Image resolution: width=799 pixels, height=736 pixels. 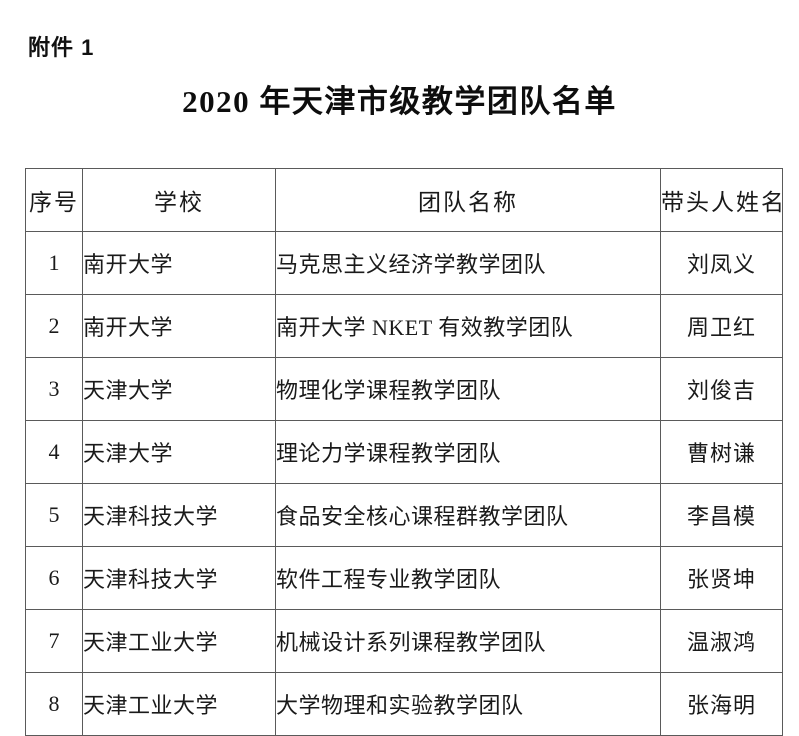 What do you see at coordinates (54, 326) in the screenshot?
I see `cell-index: 2` at bounding box center [54, 326].